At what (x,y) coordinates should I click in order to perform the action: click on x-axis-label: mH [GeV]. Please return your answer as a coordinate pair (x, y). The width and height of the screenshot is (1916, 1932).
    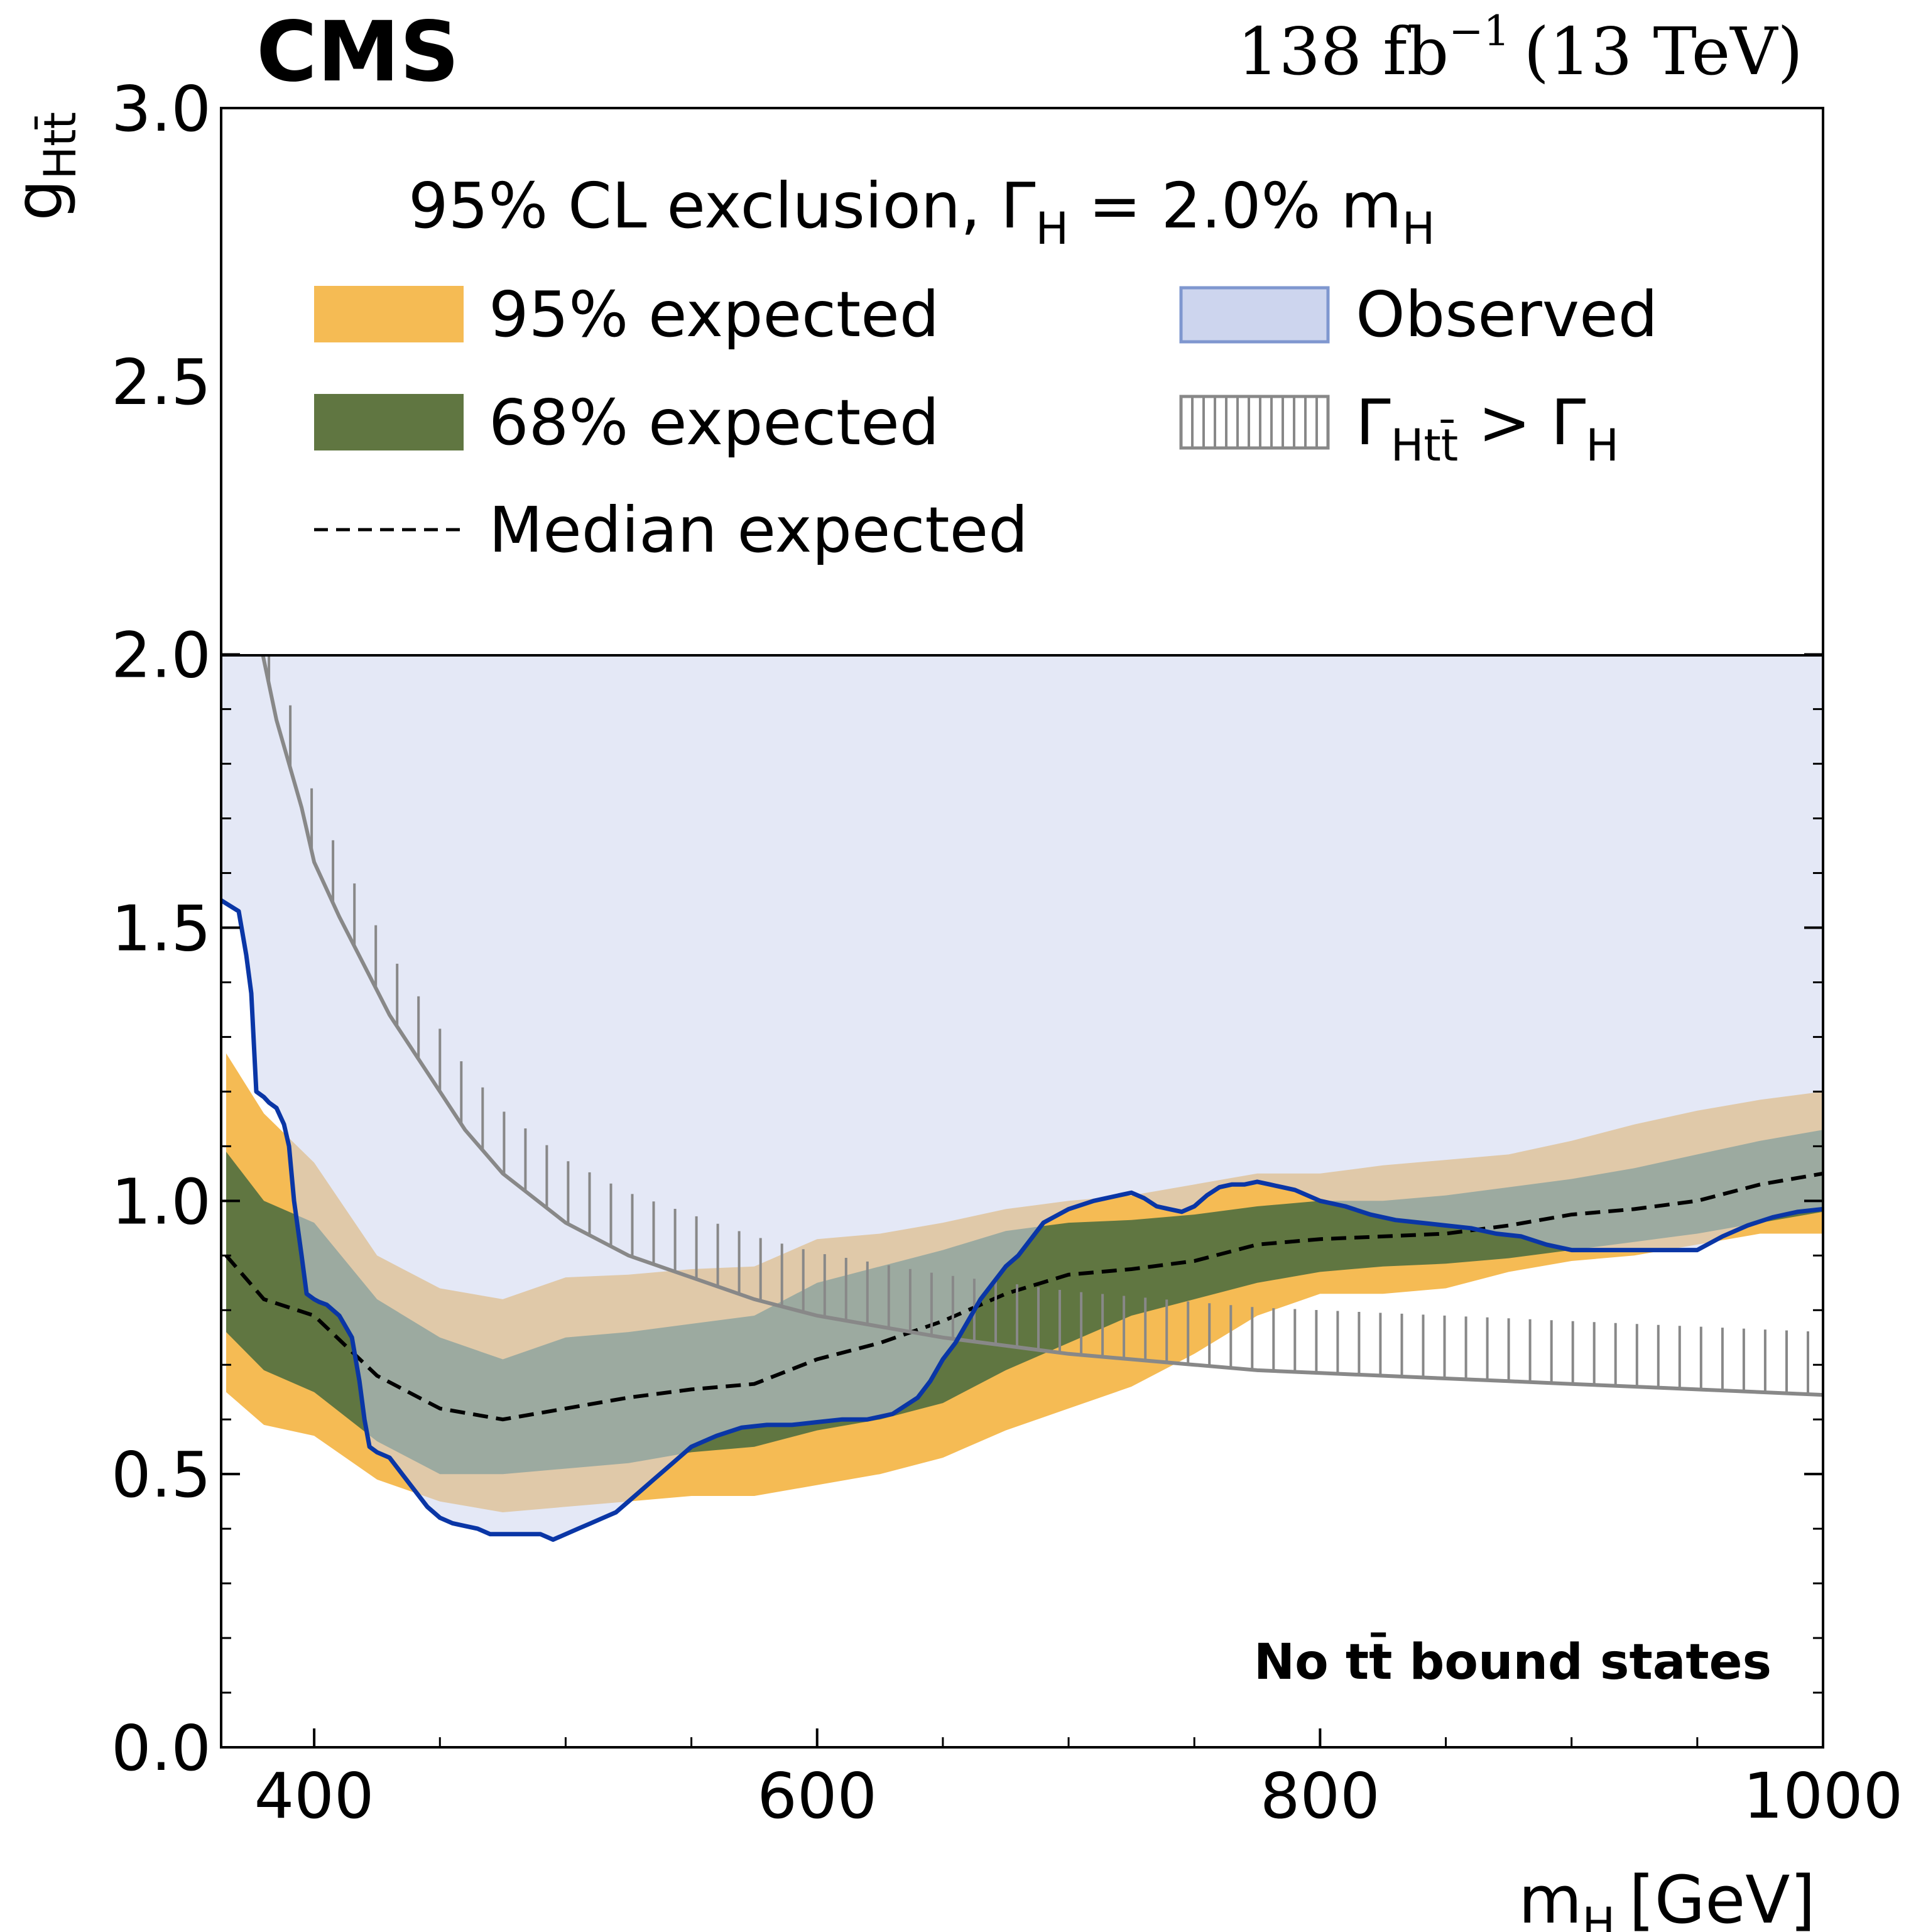
    Looking at the image, I should click on (1666, 1897).